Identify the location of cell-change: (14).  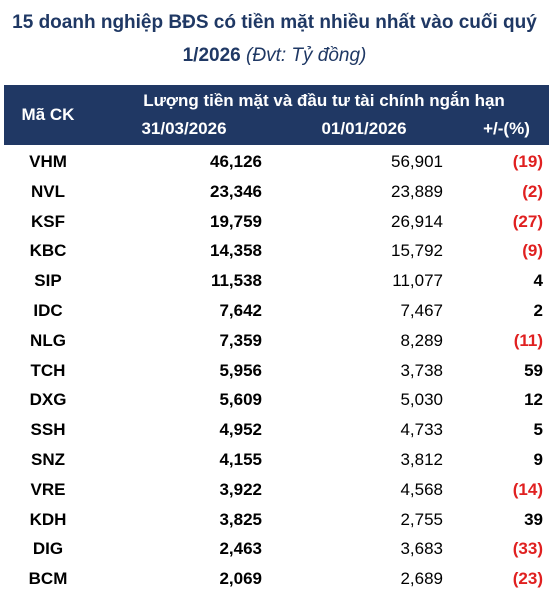
(527, 489).